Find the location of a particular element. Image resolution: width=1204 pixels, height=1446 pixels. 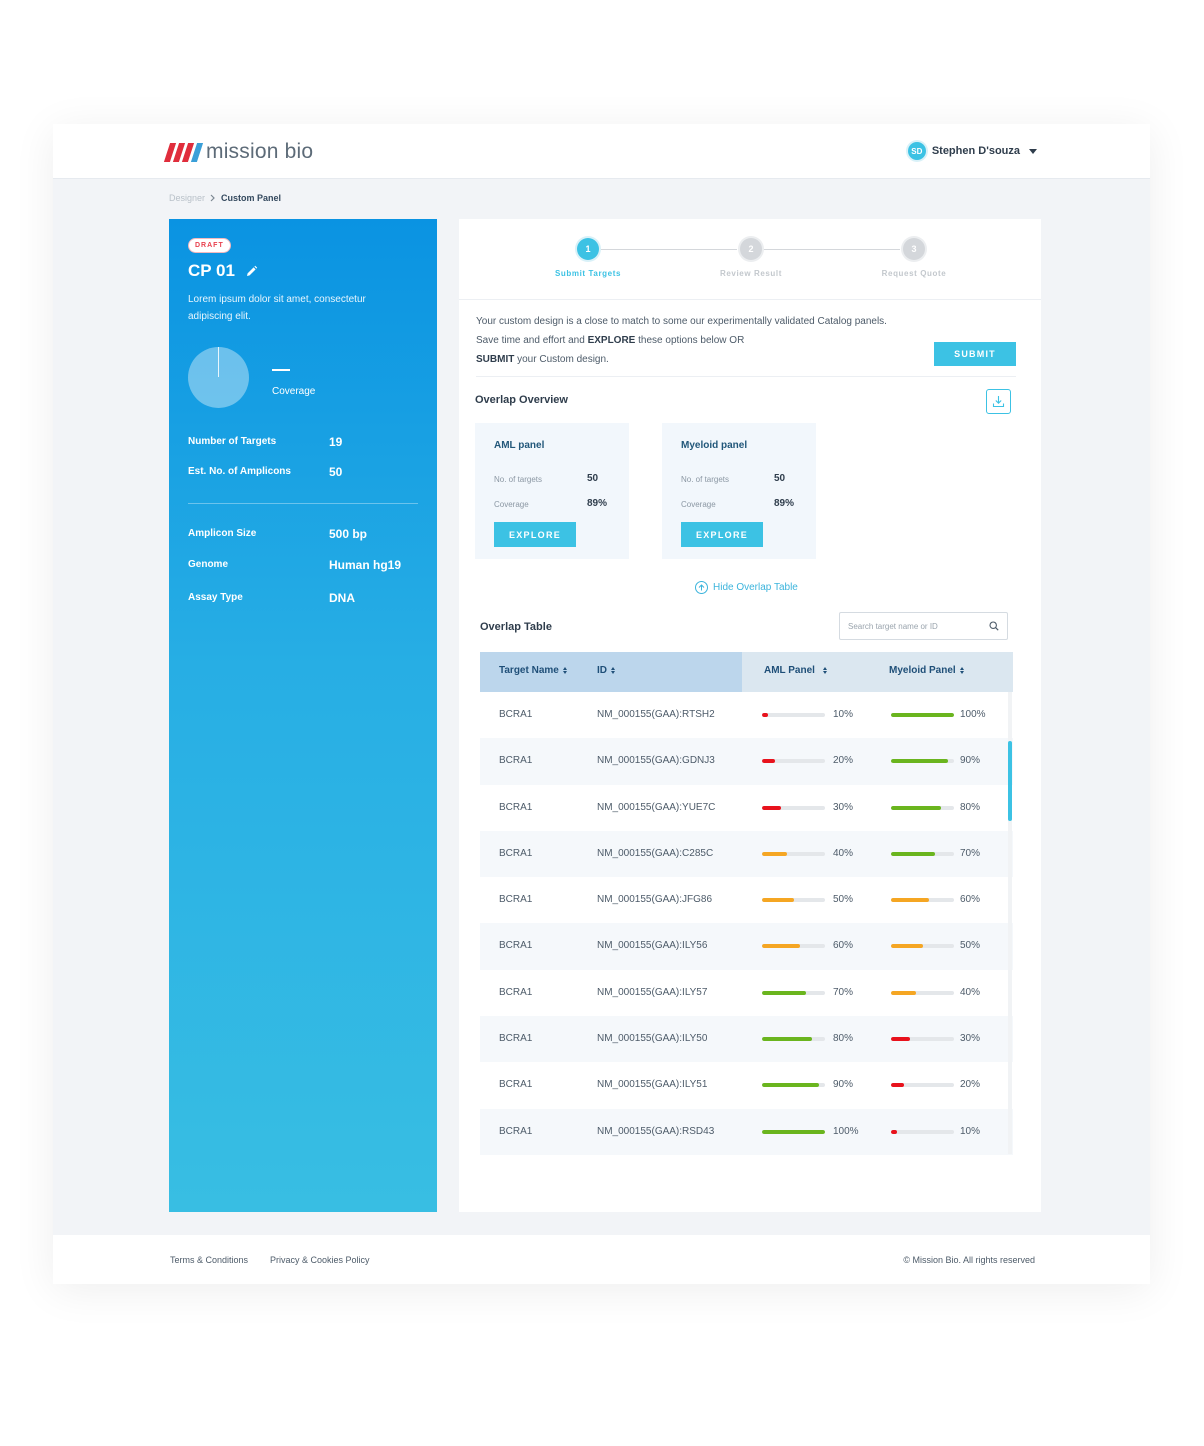

status-badge: DRAFT is located at coordinates (209, 245).